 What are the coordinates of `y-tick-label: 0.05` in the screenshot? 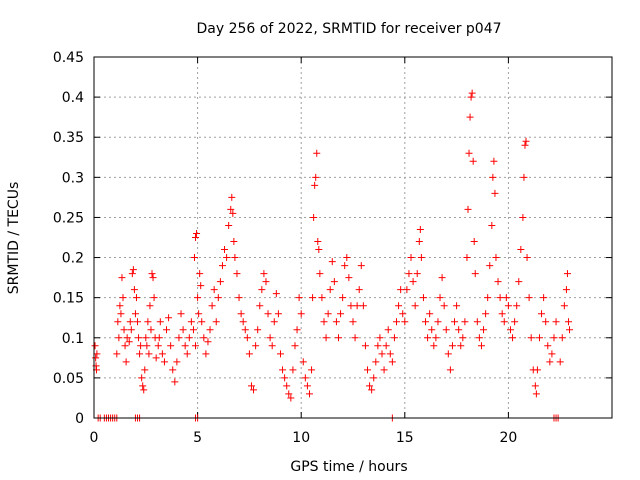 It's located at (68, 379).